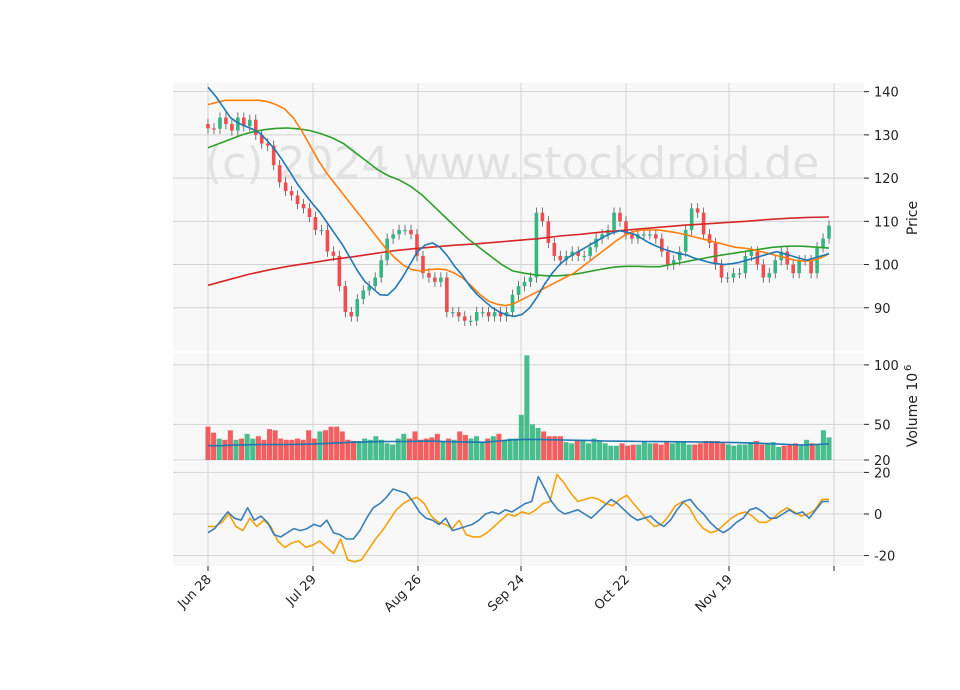 This screenshot has height=690, width=960. Describe the element at coordinates (512, 163) in the screenshot. I see `watermark-group: (c) 2024 www.stockdroid.de` at that location.